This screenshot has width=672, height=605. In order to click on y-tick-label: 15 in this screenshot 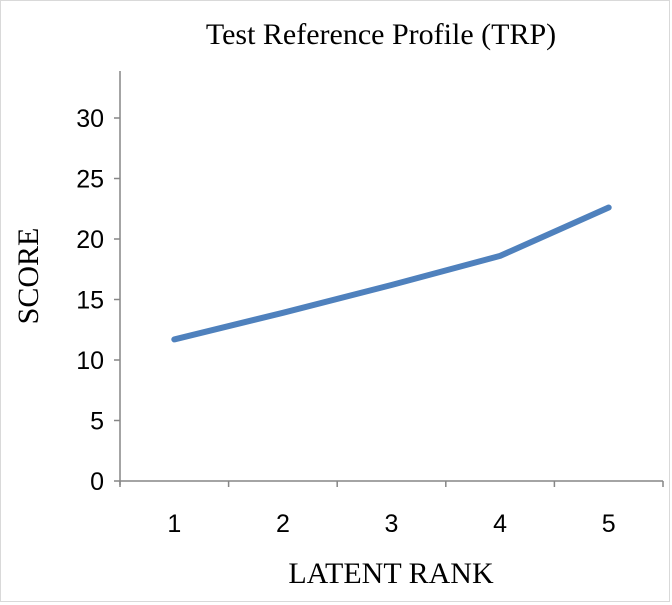, I will do `click(90, 301)`.